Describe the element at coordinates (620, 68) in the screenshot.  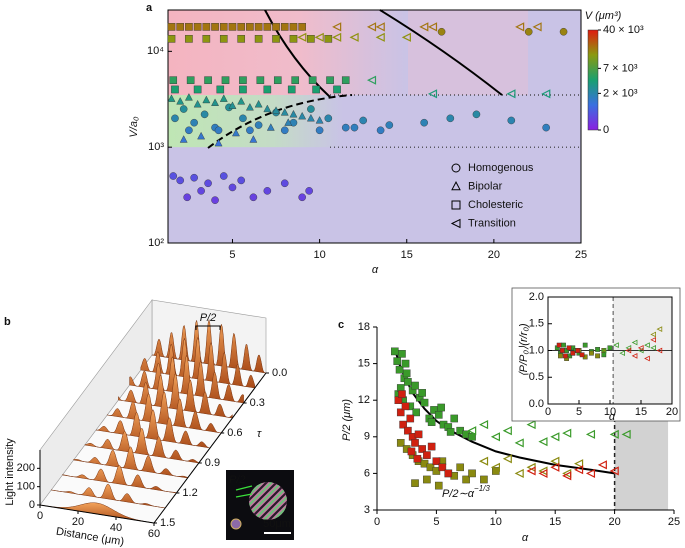
I see `colorbar-tick-label: 7 × 10³` at that location.